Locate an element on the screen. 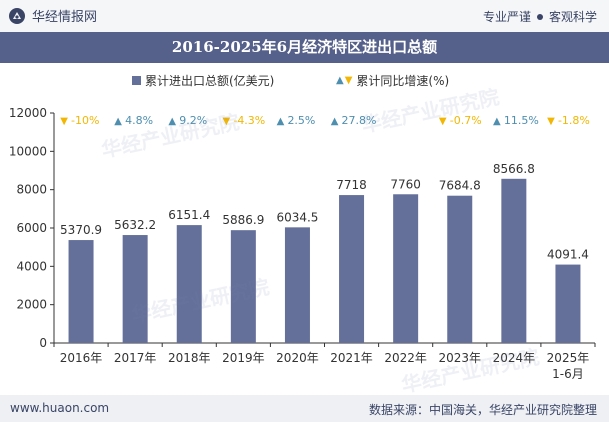 This screenshot has width=609, height=422. bullet-dot-icon is located at coordinates (539, 16).